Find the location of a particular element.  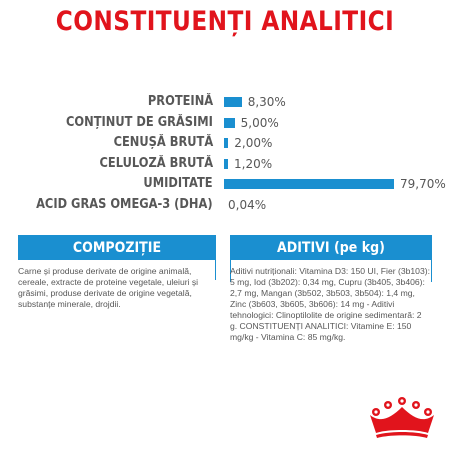

analysis-label: CENUȘĂ BRUTĂ is located at coordinates (163, 142).